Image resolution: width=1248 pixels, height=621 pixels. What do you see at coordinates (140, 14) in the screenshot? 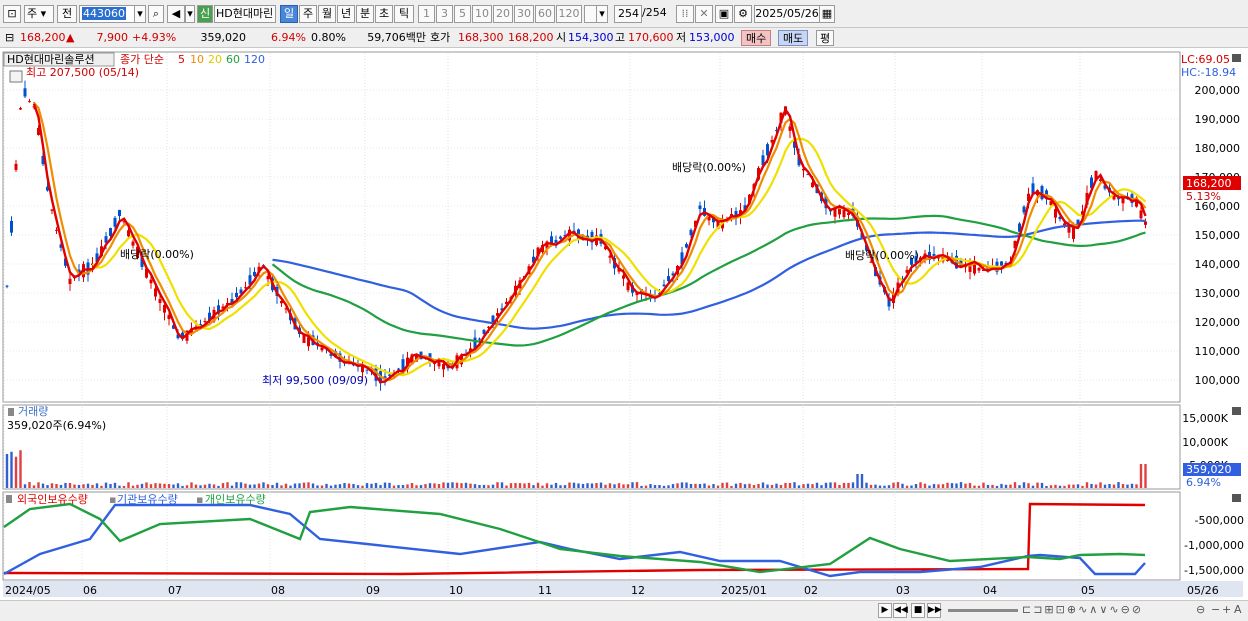
I see `code-dropdown: ▾` at bounding box center [140, 14].